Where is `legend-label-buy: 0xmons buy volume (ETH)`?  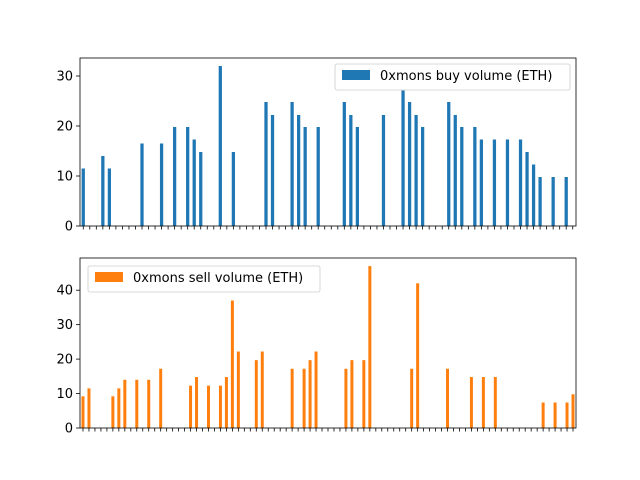 legend-label-buy: 0xmons buy volume (ETH) is located at coordinates (466, 76).